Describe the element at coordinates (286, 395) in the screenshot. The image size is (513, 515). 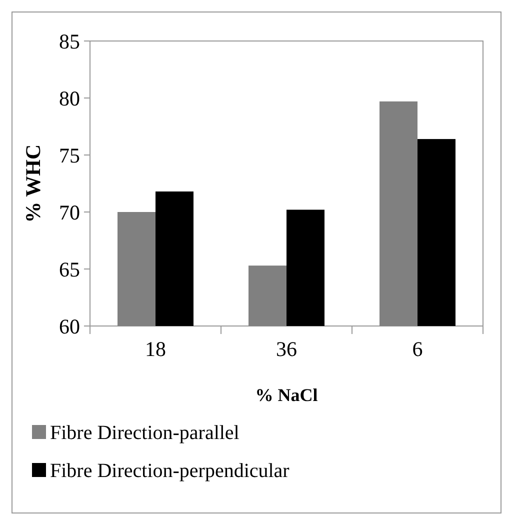
I see `x-axis-title: % NaCl` at that location.